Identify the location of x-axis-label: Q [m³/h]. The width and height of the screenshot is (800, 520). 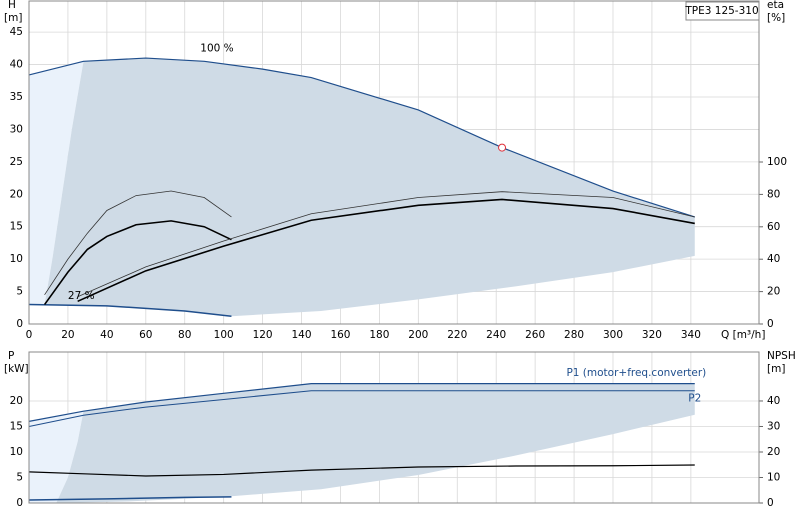
(743, 335).